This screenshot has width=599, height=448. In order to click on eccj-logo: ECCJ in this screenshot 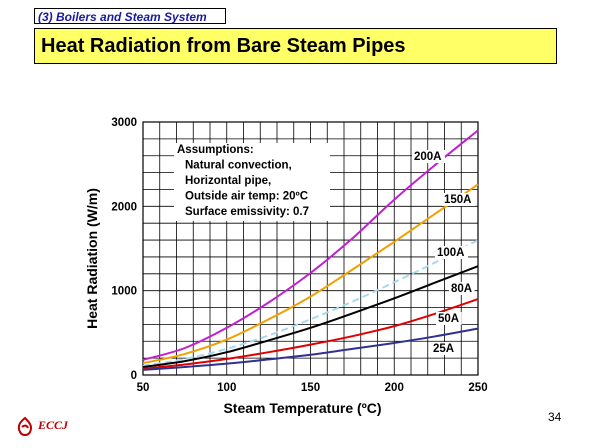, I will do `click(54, 427)`.